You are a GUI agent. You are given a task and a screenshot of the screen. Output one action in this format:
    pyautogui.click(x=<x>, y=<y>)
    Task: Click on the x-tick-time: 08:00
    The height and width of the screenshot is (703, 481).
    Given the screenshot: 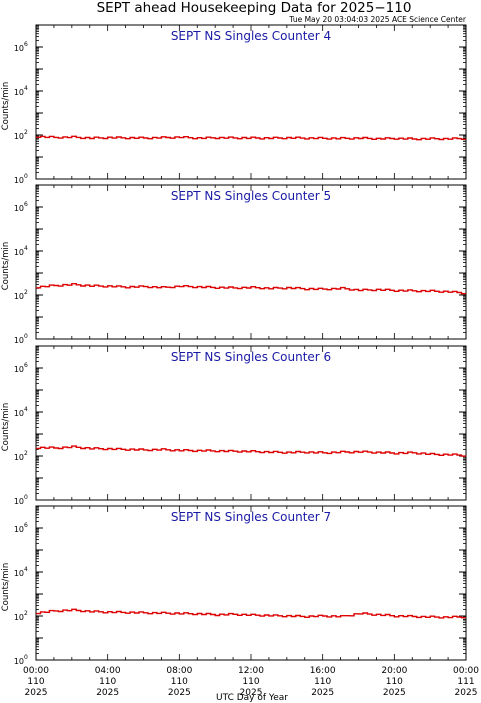 What is the action you would take?
    pyautogui.click(x=179, y=671)
    